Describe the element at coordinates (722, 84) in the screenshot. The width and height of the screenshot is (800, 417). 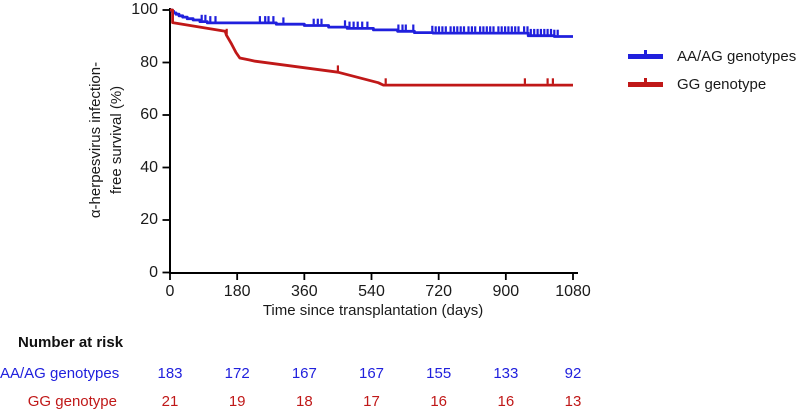
I see `legend-label-gg: GG genotype` at that location.